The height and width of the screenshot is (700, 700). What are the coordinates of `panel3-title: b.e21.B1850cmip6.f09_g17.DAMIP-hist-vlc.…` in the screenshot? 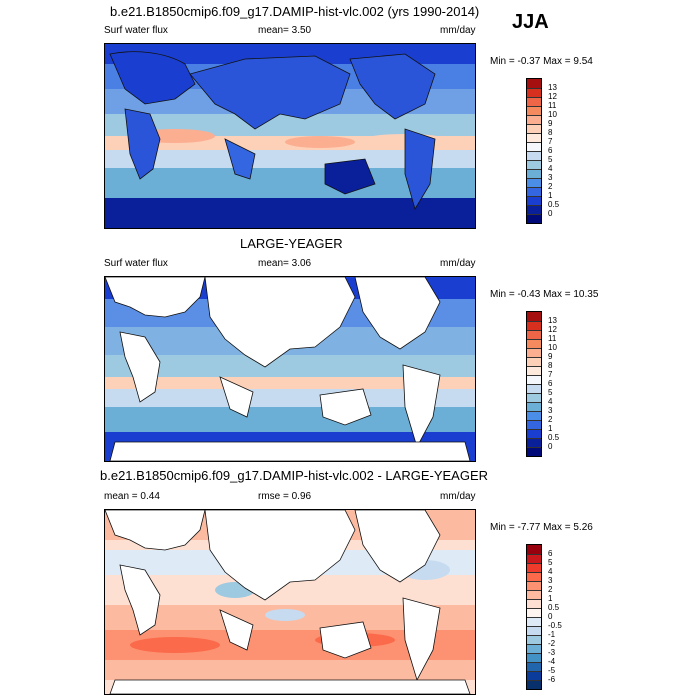 It's located at (294, 475).